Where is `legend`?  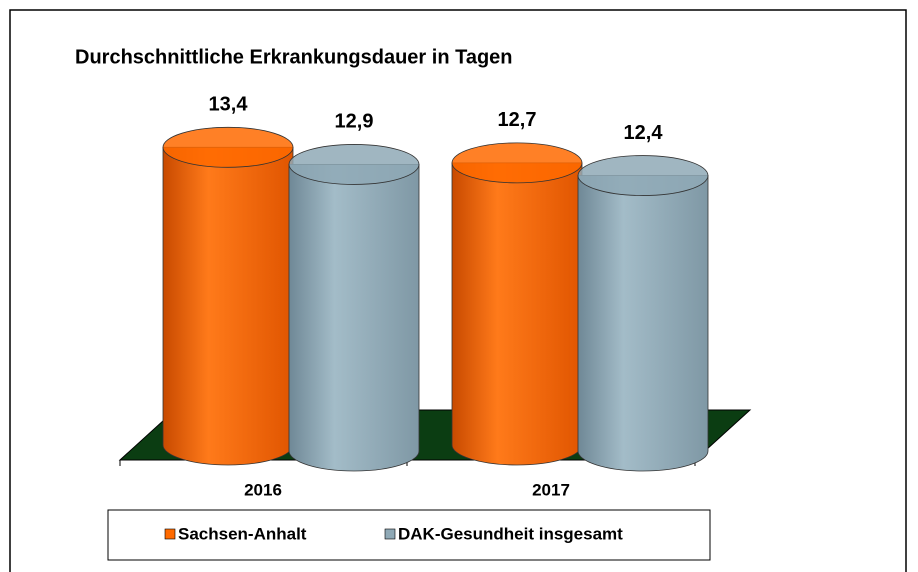
legend is located at coordinates (409, 535).